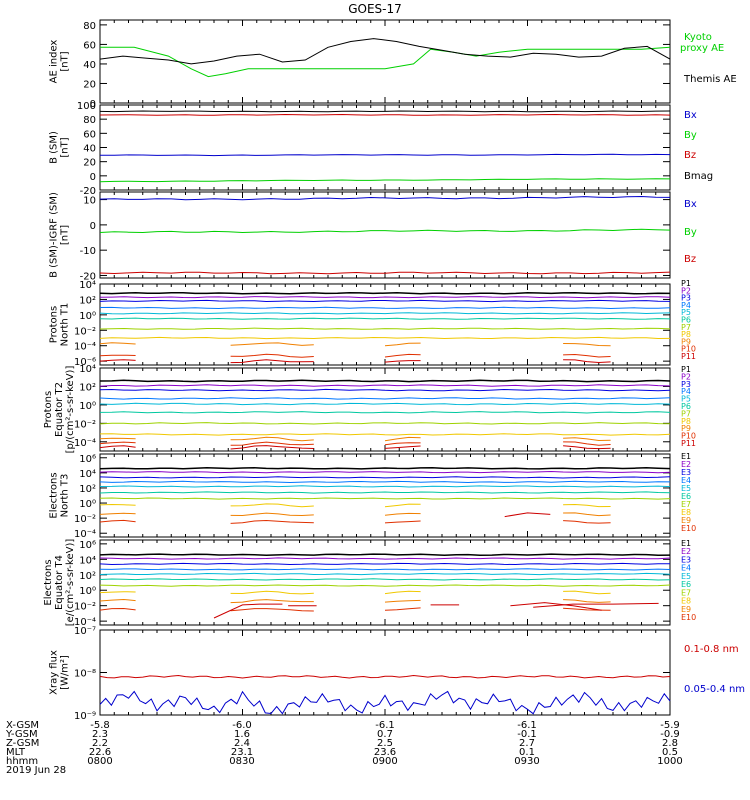 This screenshot has width=750, height=800. Describe the element at coordinates (54, 62) in the screenshot. I see `y-axis-label: AE index` at that location.